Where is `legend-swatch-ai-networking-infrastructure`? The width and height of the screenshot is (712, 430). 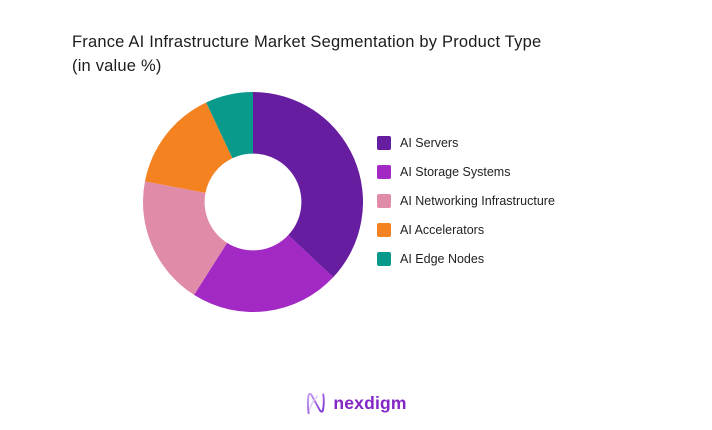
legend-swatch-ai-networking-infrastructure is located at coordinates (384, 201).